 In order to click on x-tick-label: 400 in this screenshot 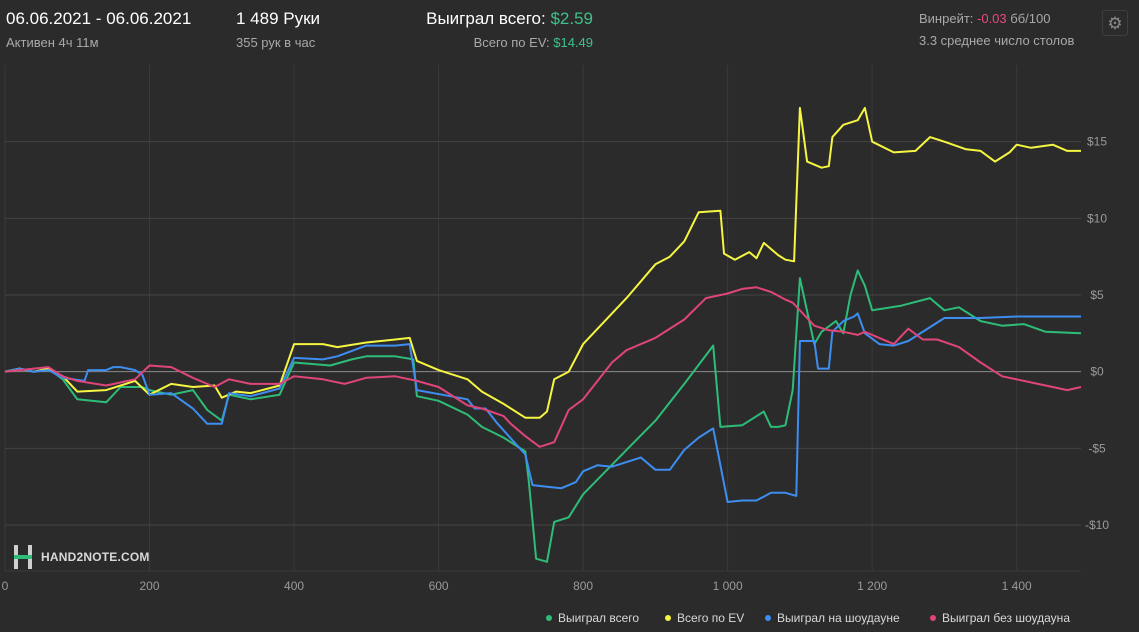, I will do `click(294, 586)`.